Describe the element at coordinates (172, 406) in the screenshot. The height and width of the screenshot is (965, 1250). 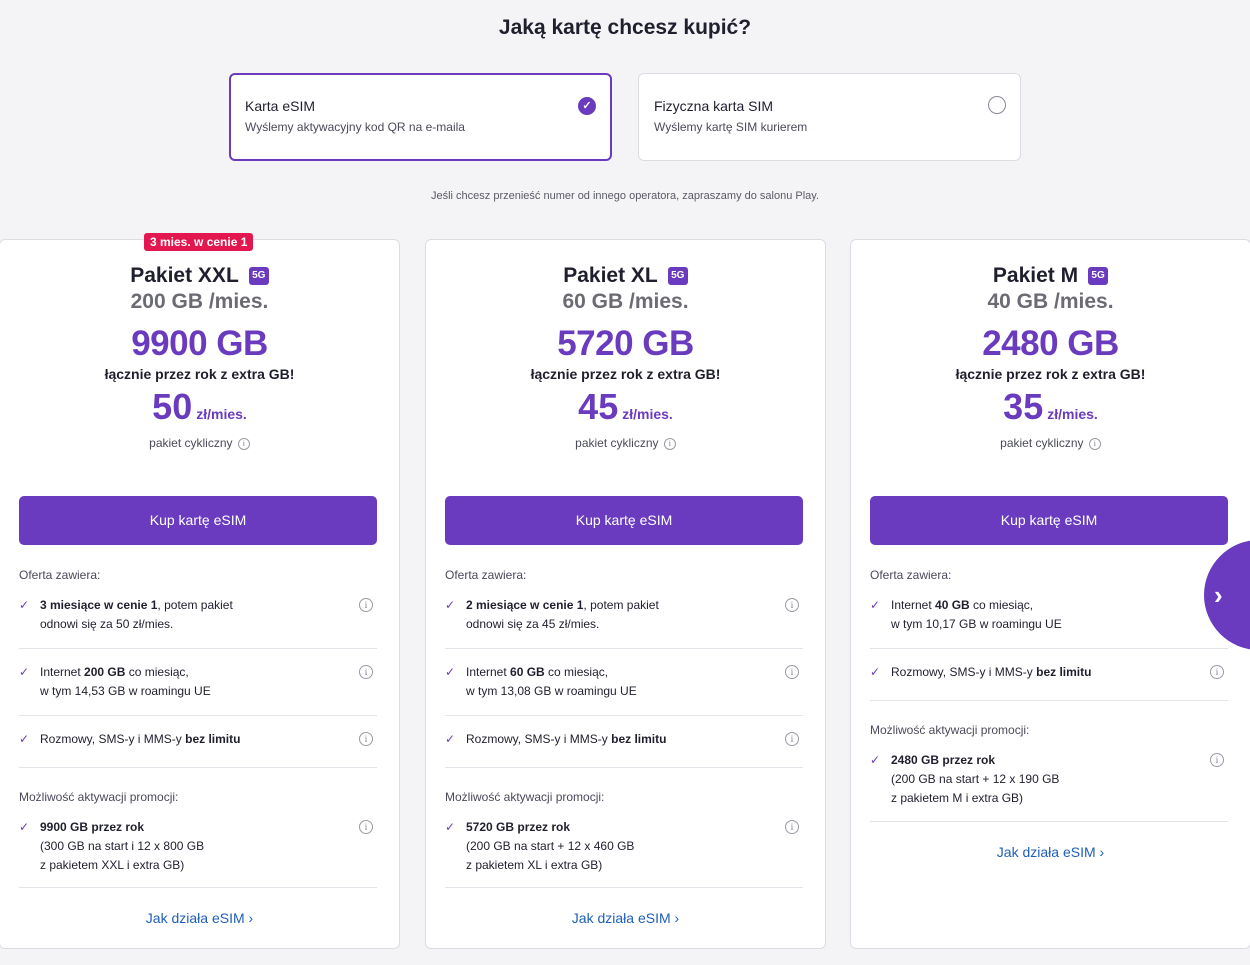
I see `price-amount: 50` at that location.